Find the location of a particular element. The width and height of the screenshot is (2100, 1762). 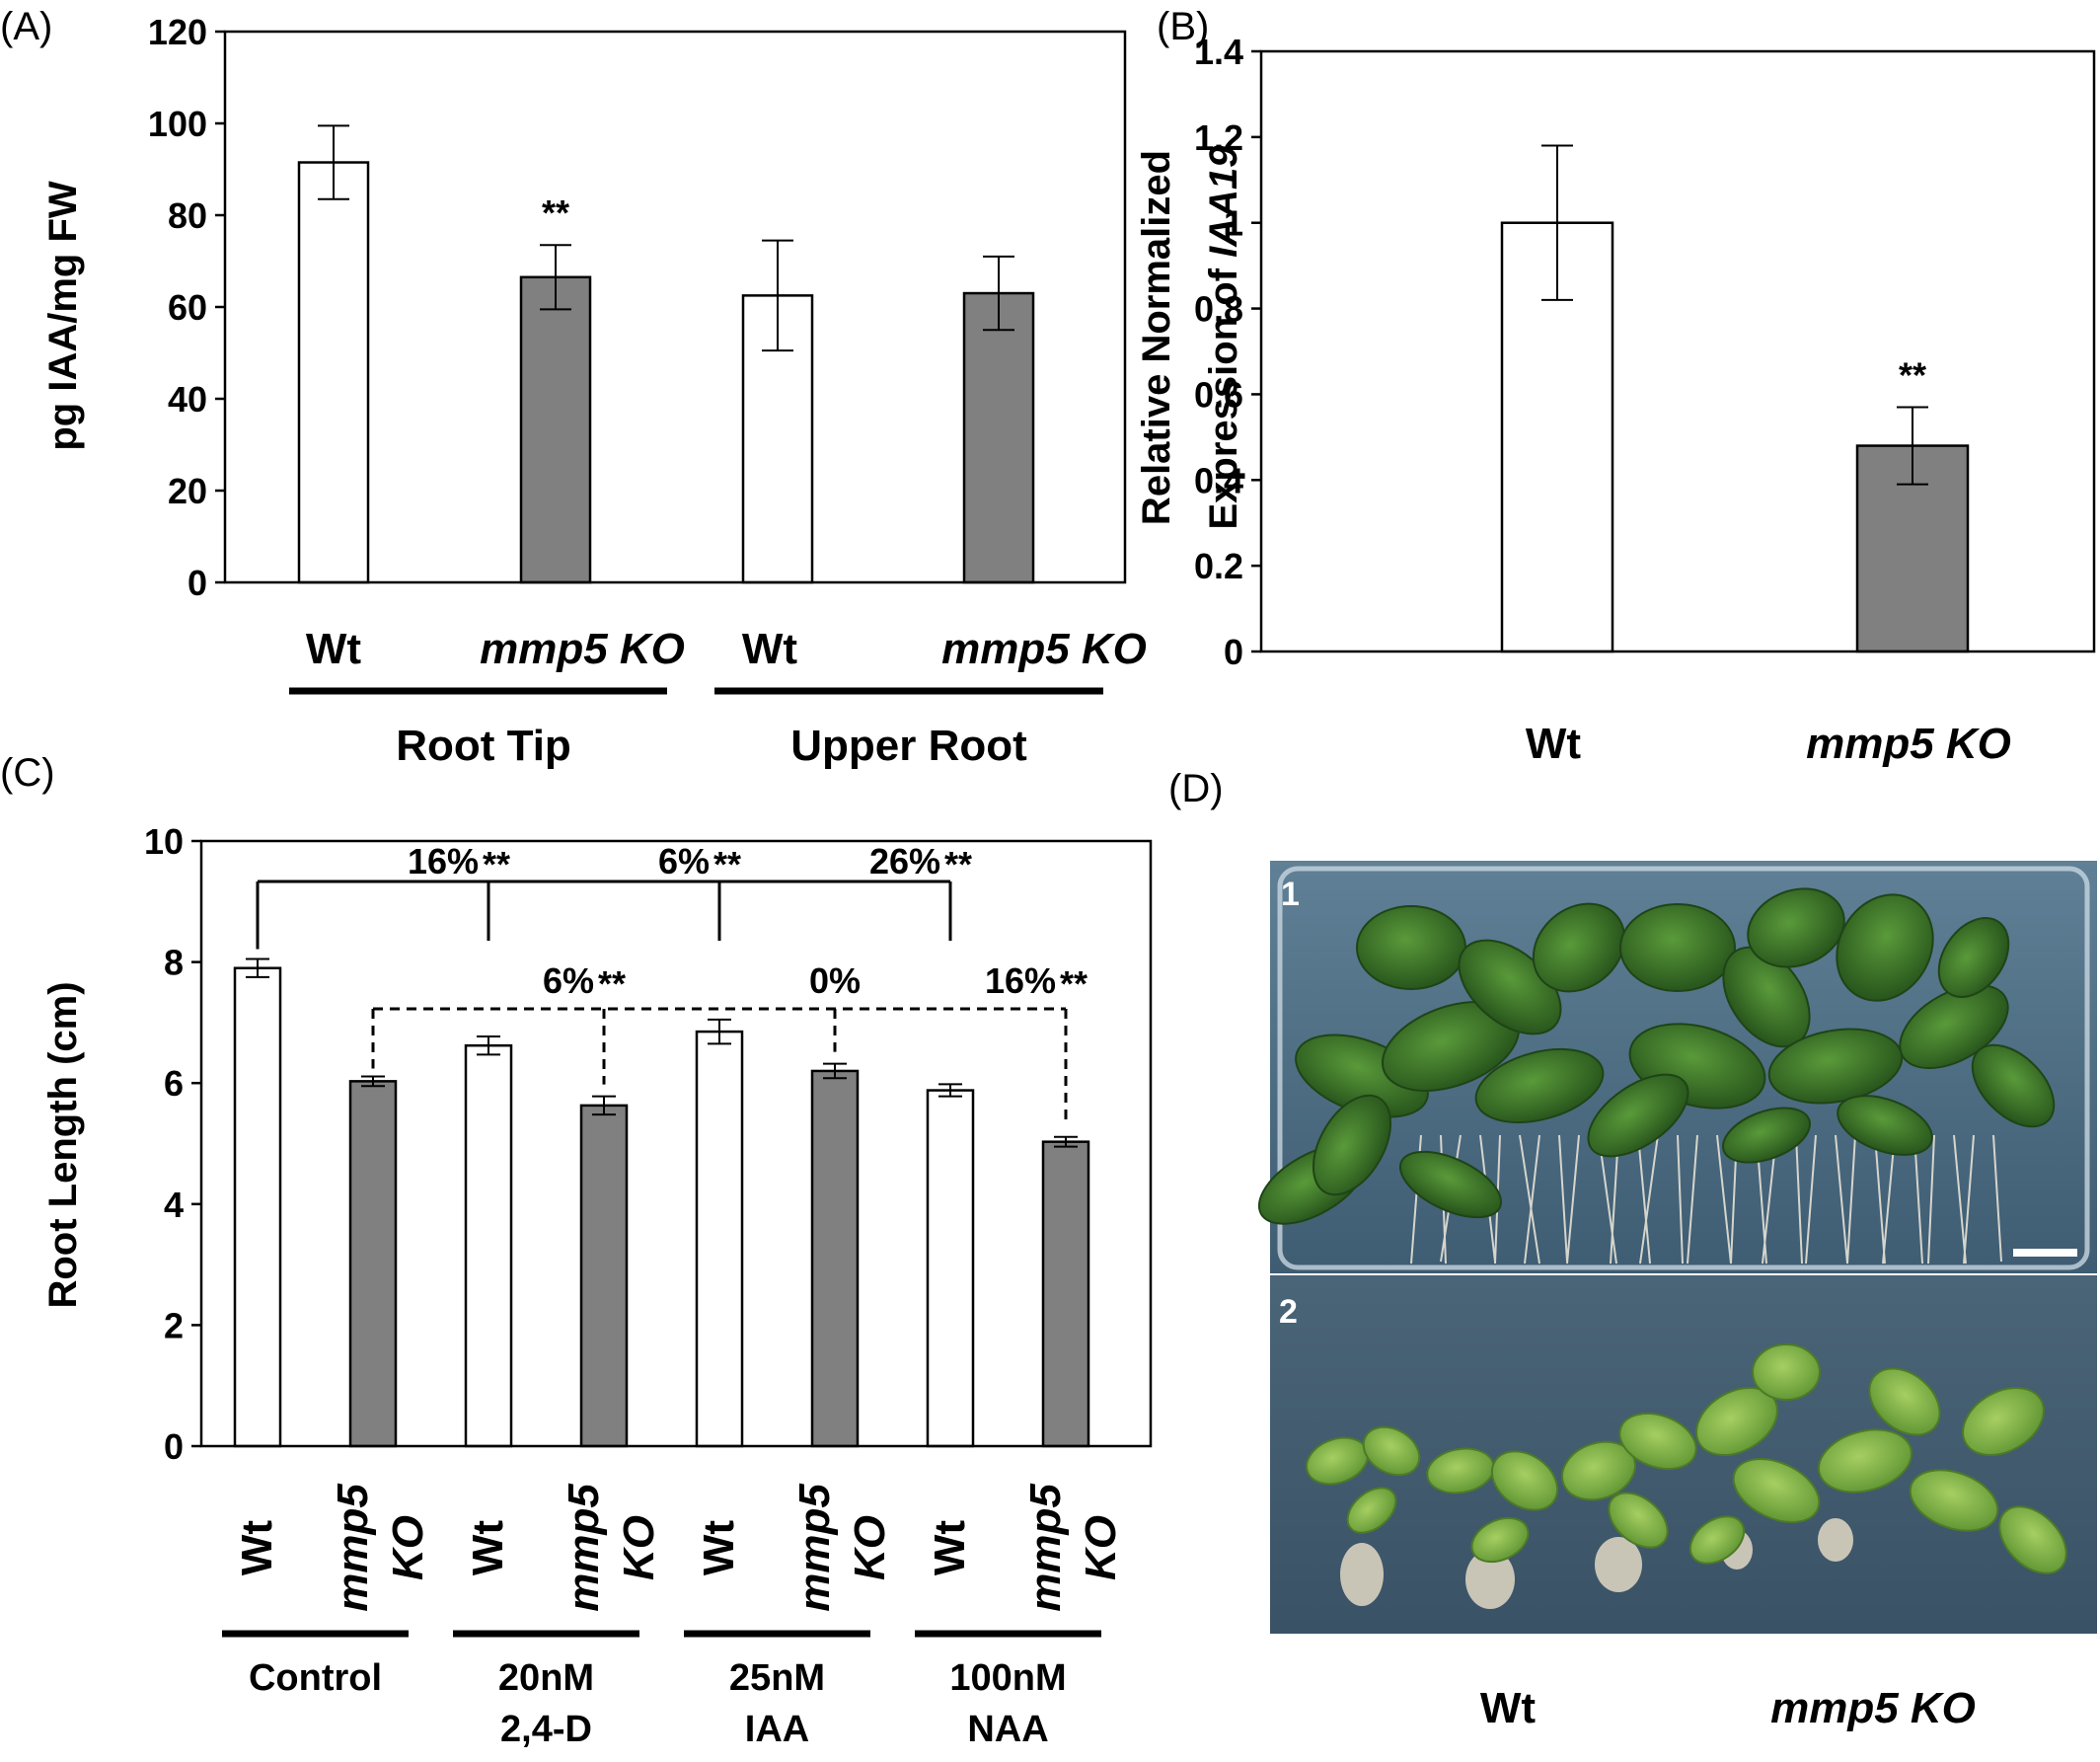

group-label: Control is located at coordinates (315, 1678).